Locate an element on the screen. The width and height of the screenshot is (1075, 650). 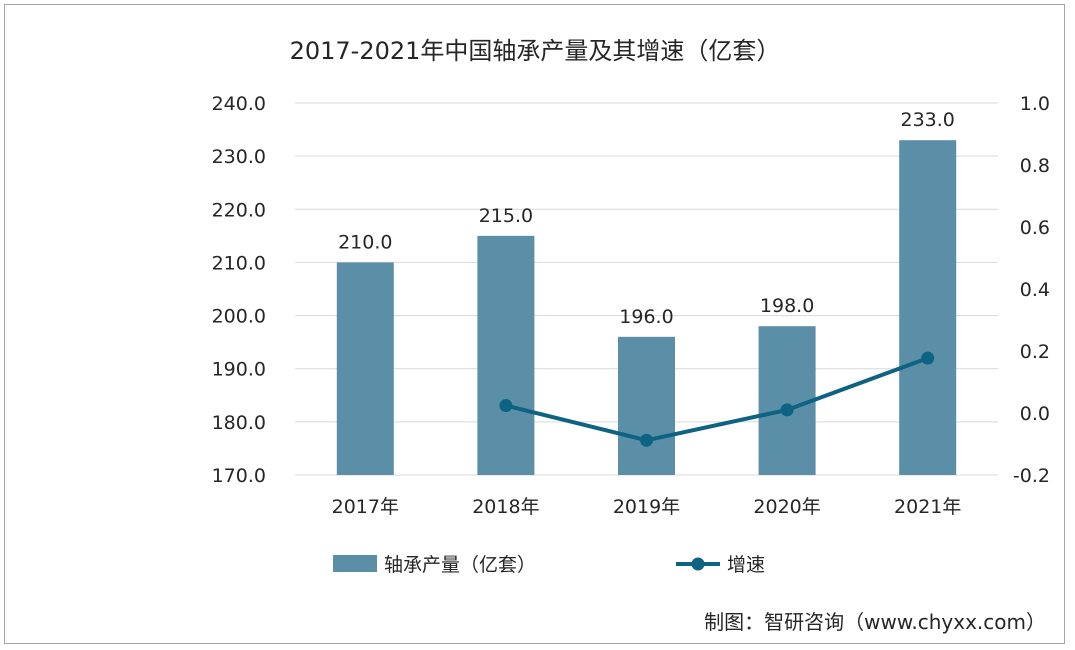
y-left-tick-label: 190.0 is located at coordinates (239, 370).